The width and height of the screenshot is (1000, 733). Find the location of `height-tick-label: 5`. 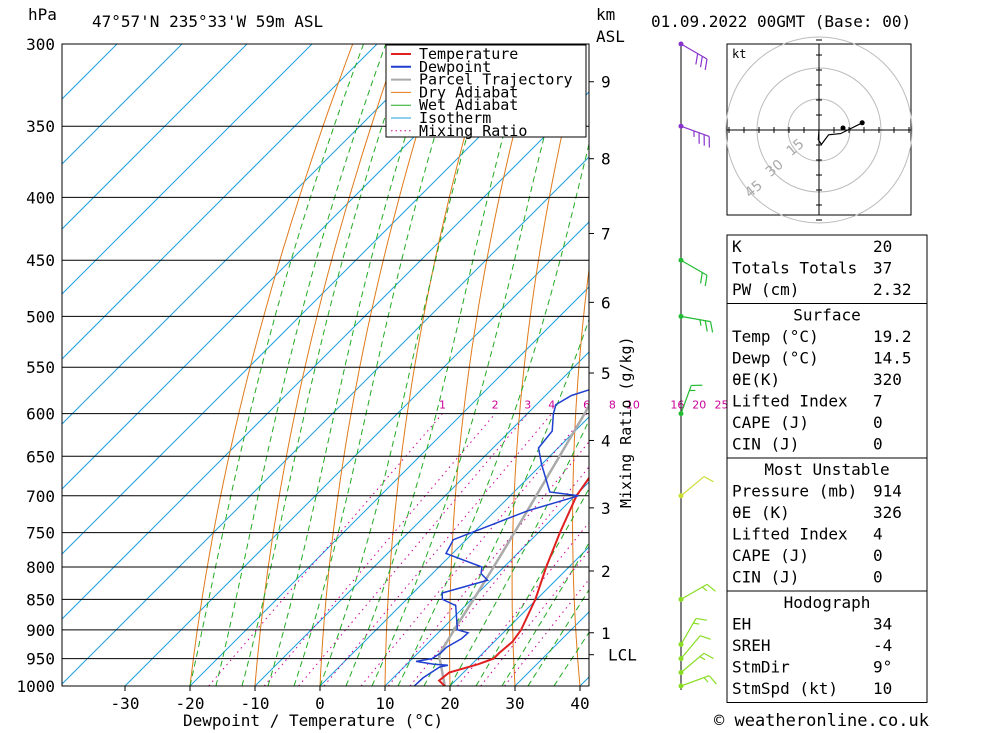

height-tick-label: 5 is located at coordinates (606, 373).